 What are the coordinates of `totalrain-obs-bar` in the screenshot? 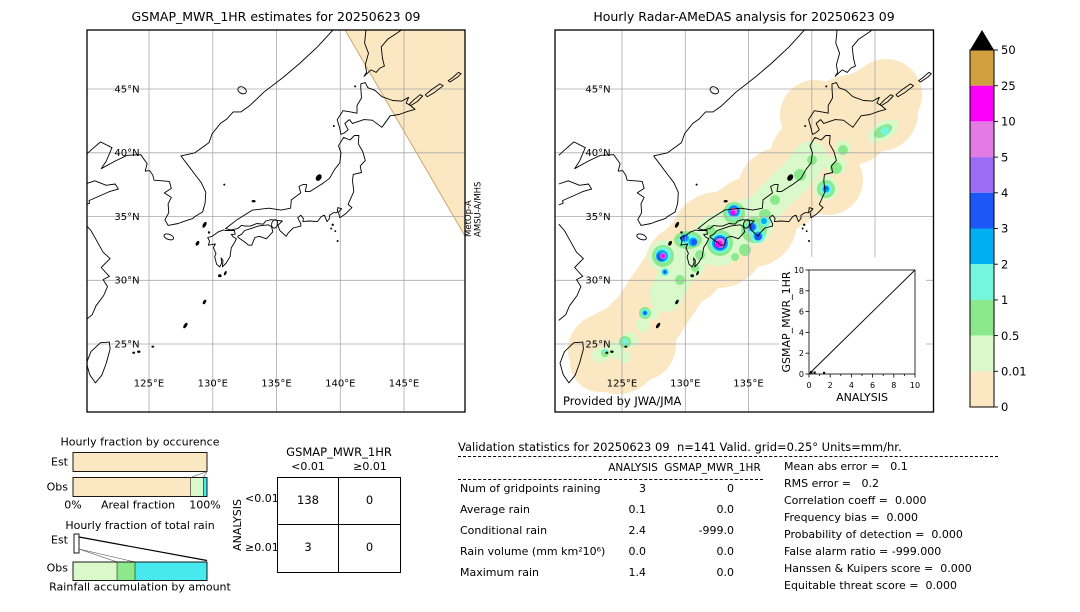 It's located at (140, 571).